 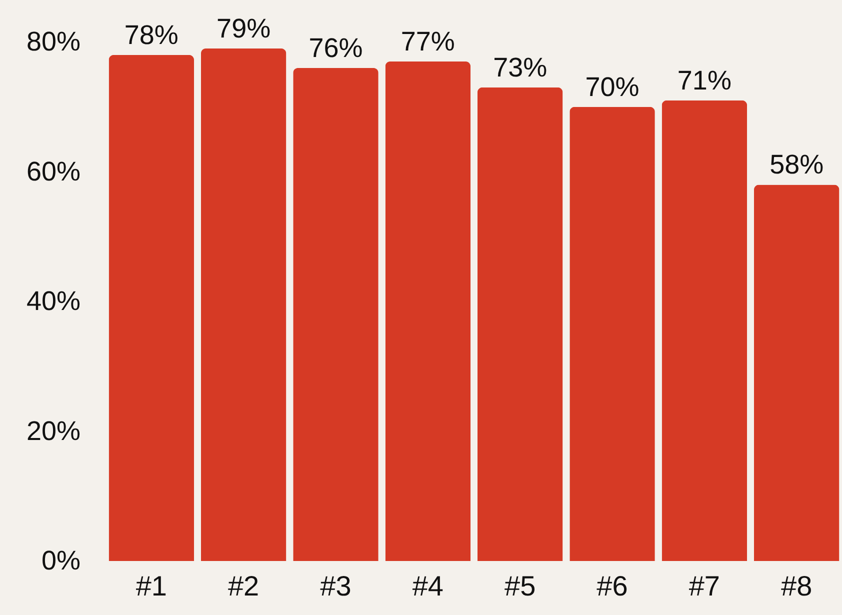 What do you see at coordinates (704, 80) in the screenshot?
I see `data-label: 71%` at bounding box center [704, 80].